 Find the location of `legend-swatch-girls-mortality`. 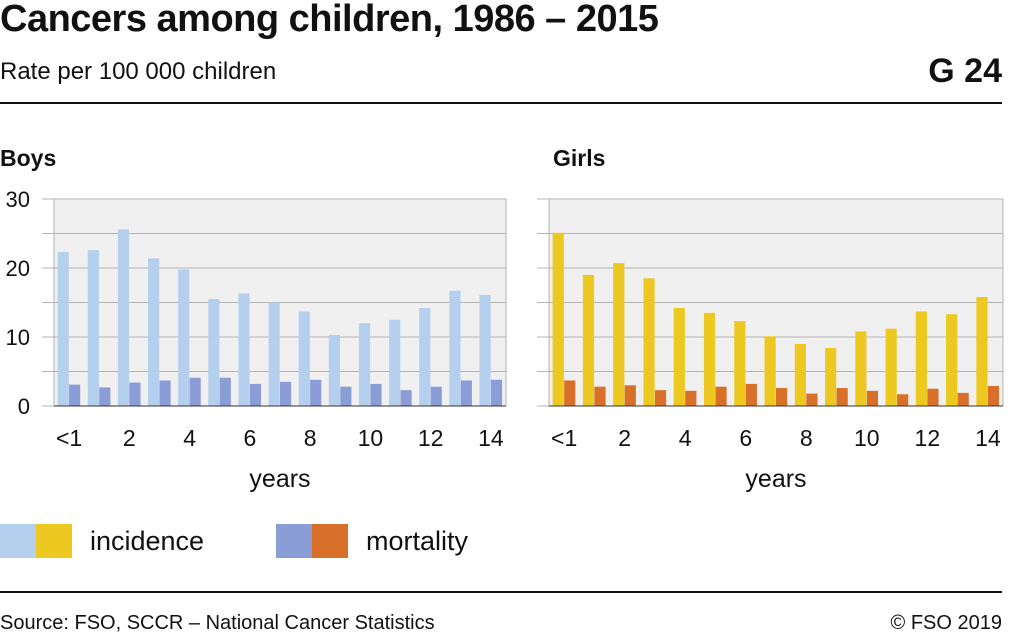

legend-swatch-girls-mortality is located at coordinates (330, 541).